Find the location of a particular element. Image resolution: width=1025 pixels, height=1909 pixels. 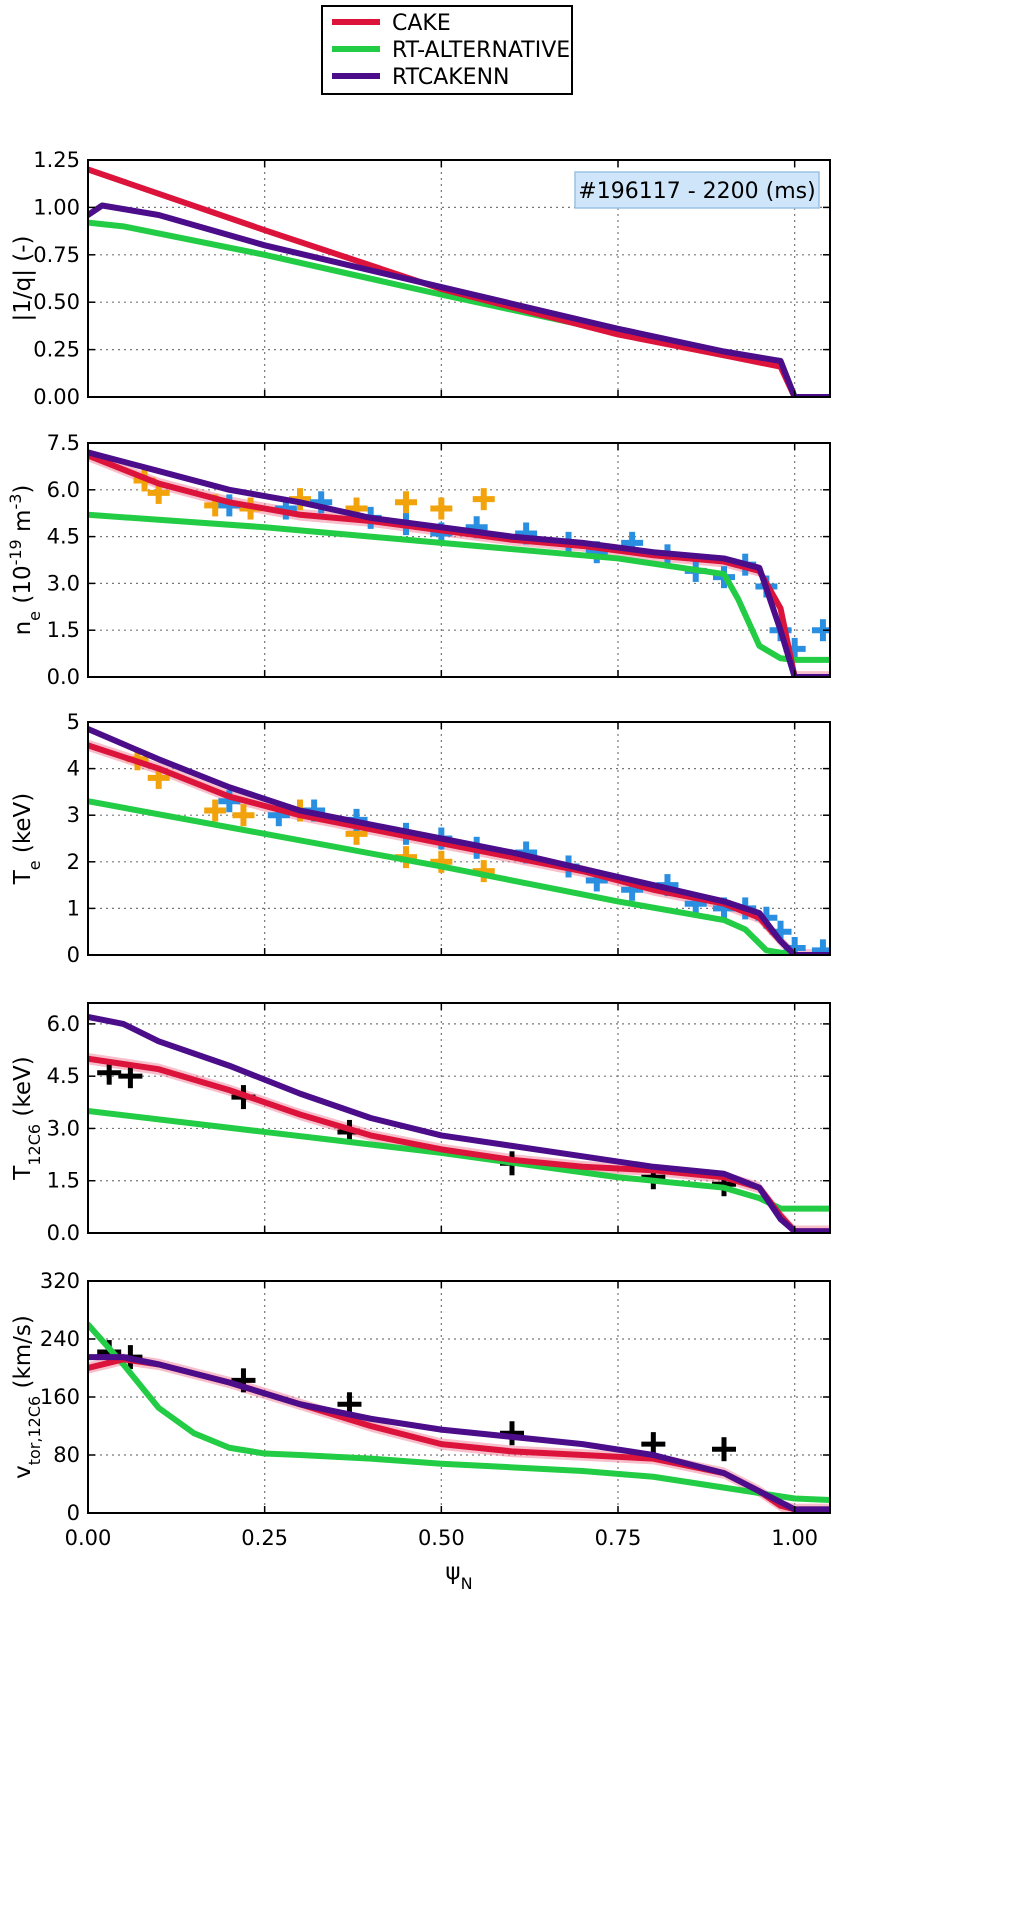

x-tick-label: 1.00 is located at coordinates (794, 1538).